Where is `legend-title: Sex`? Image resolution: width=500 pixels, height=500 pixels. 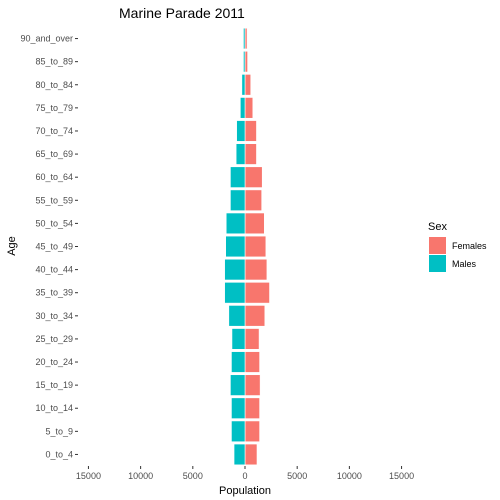 legend-title: Sex is located at coordinates (437, 227).